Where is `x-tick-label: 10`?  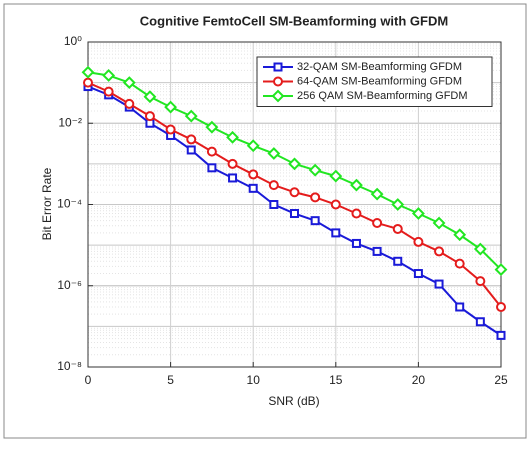 x-tick-label: 10 is located at coordinates (254, 380).